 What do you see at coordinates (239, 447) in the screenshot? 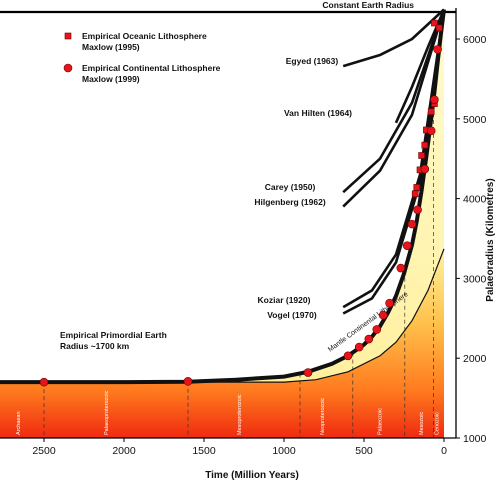
I see `x-axis-ticks: 2500 2000 1500 1000 500 0` at bounding box center [239, 447].